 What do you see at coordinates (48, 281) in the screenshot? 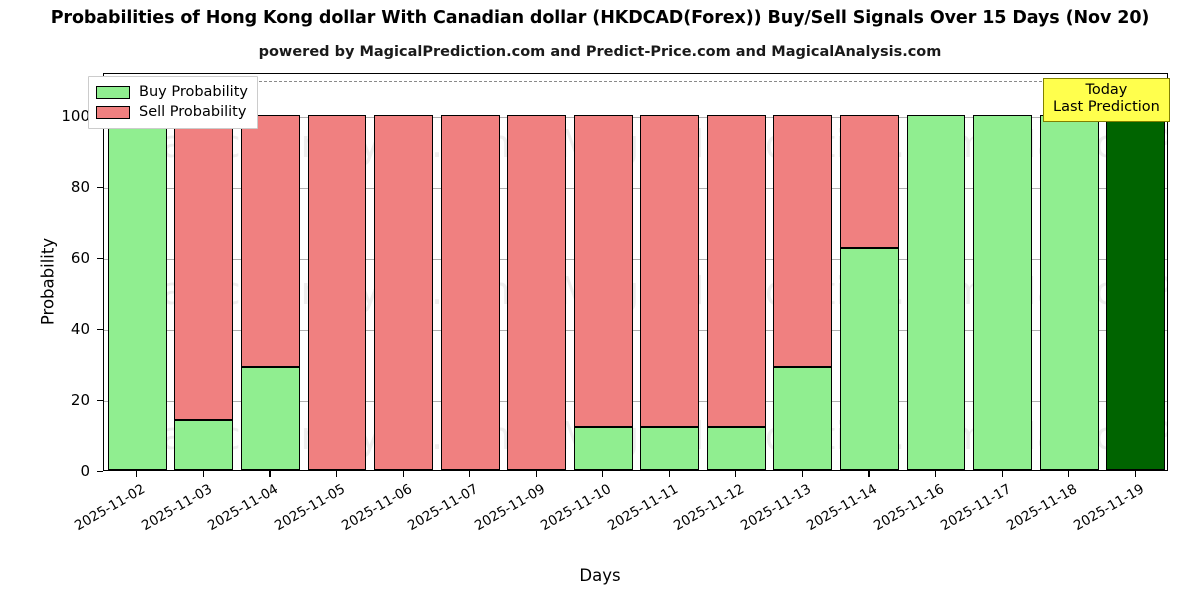
I see `y-axis-label: Probability` at bounding box center [48, 281].